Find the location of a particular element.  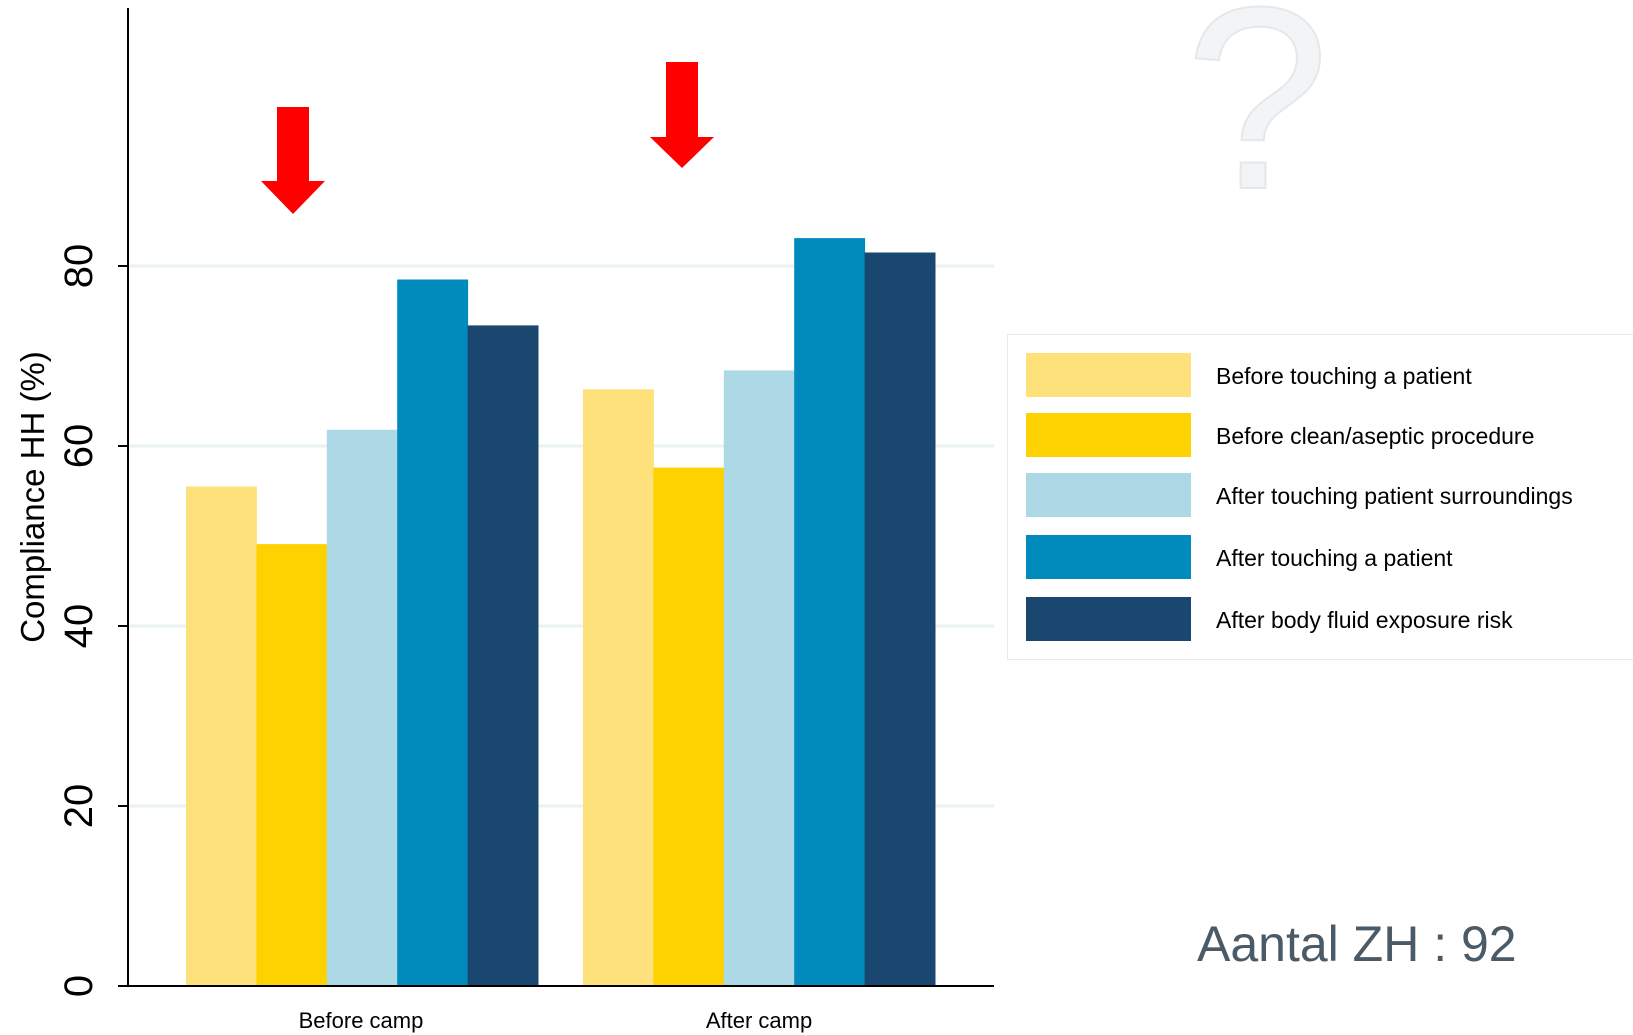

x-tick-label: Before camp is located at coordinates (361, 1020).